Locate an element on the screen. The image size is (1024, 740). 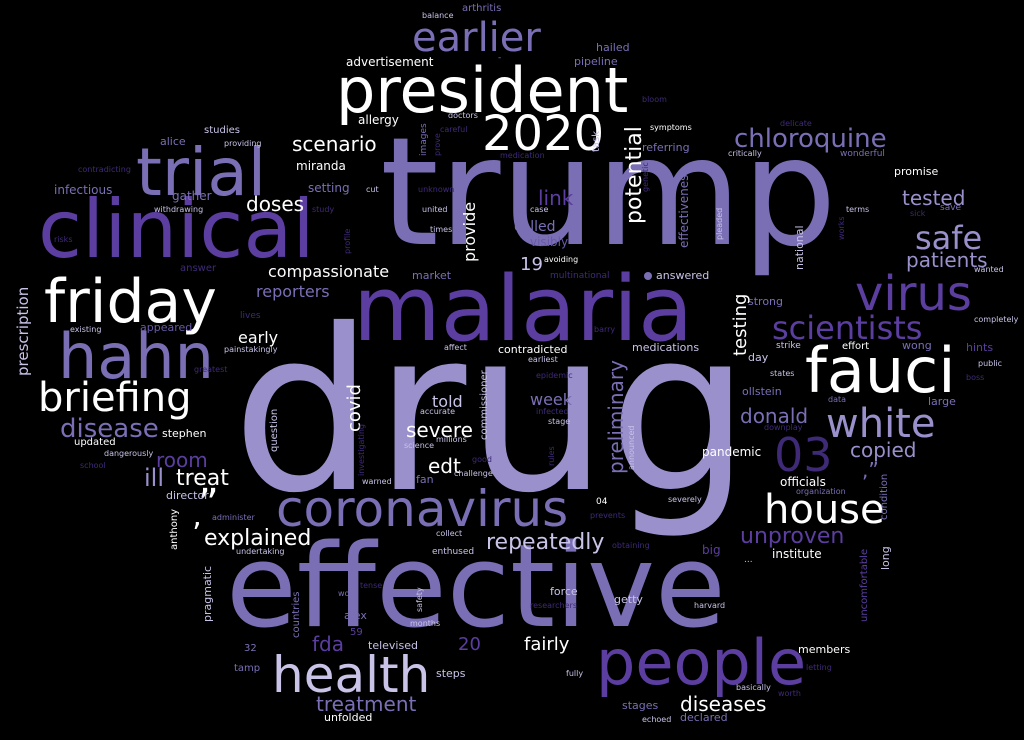
word-arthritis: arthritis is located at coordinates (482, 8).